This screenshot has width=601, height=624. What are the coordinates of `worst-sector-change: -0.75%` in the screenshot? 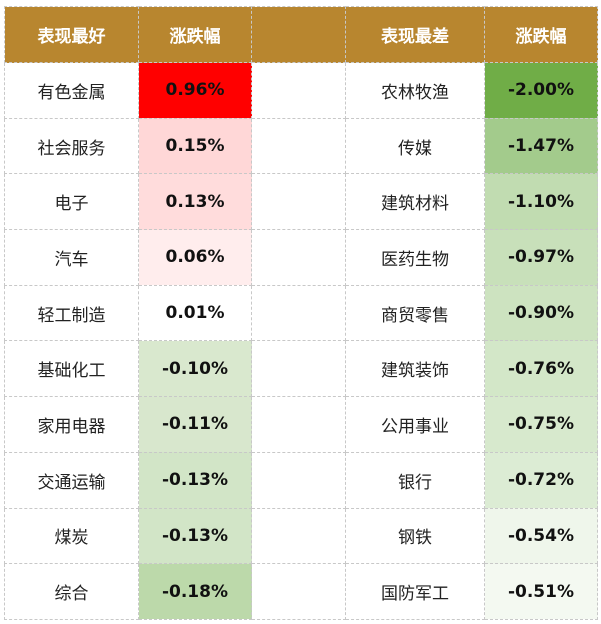 It's located at (541, 424).